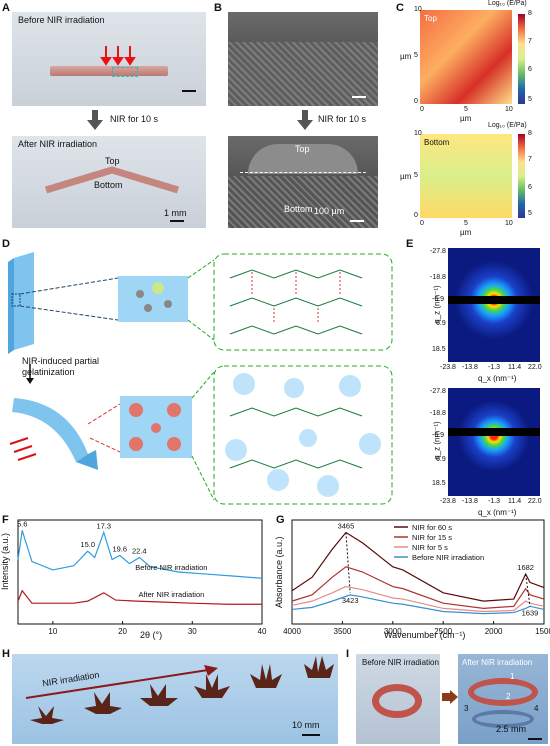  Describe the element at coordinates (418, 604) in the screenshot. I see `series-line` at that location.